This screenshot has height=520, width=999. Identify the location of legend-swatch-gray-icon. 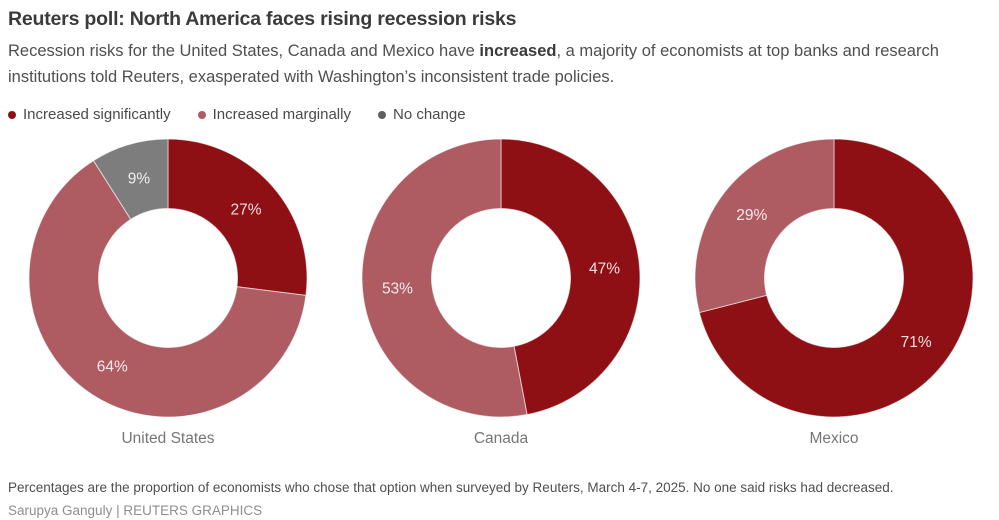
(381, 114).